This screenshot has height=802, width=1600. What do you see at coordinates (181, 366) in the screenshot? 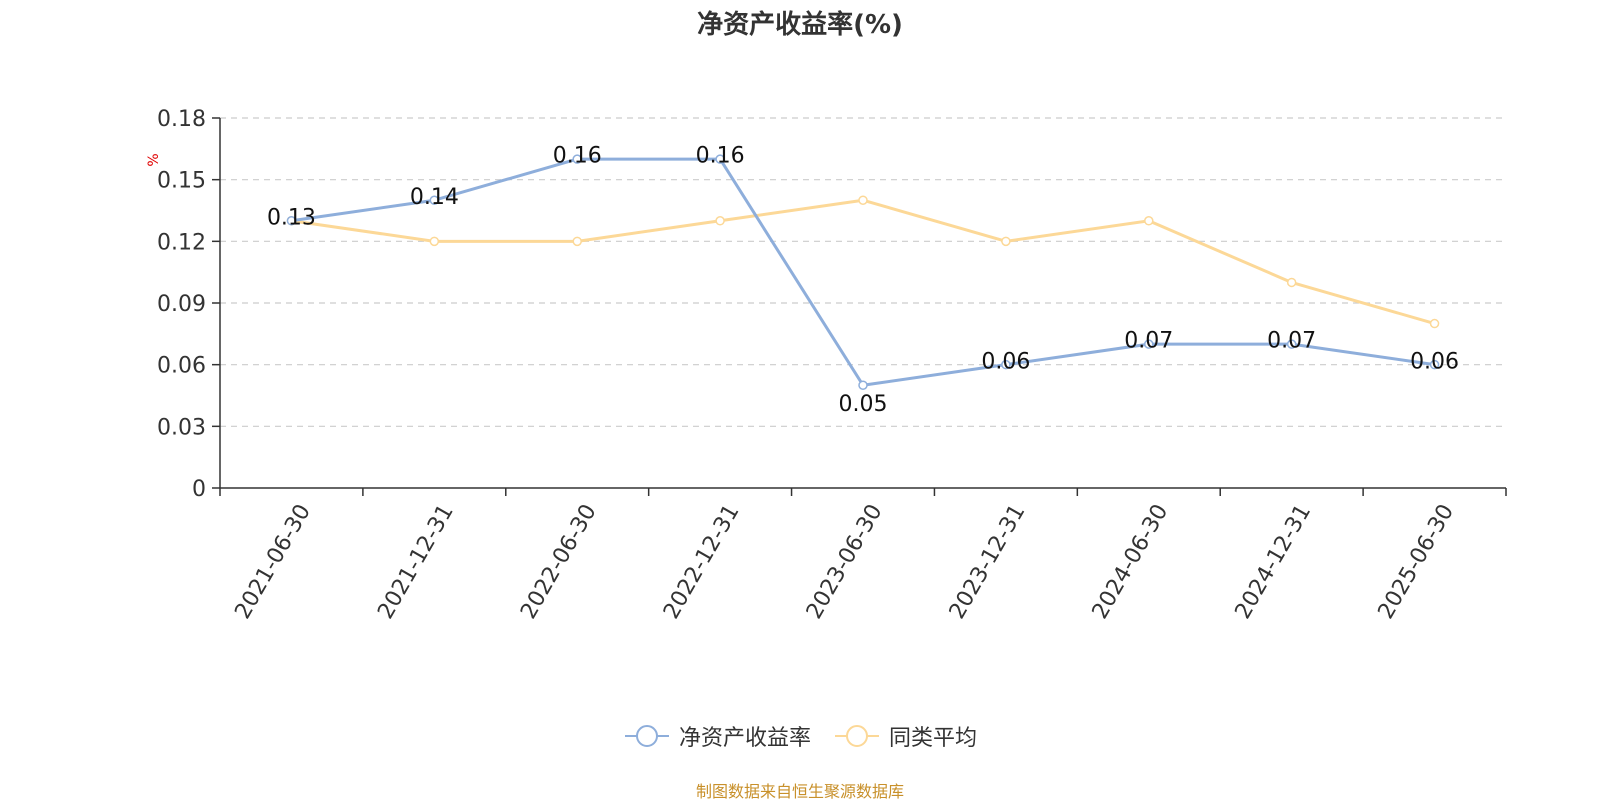
I see `y-tick-label: 0.06` at bounding box center [181, 366].